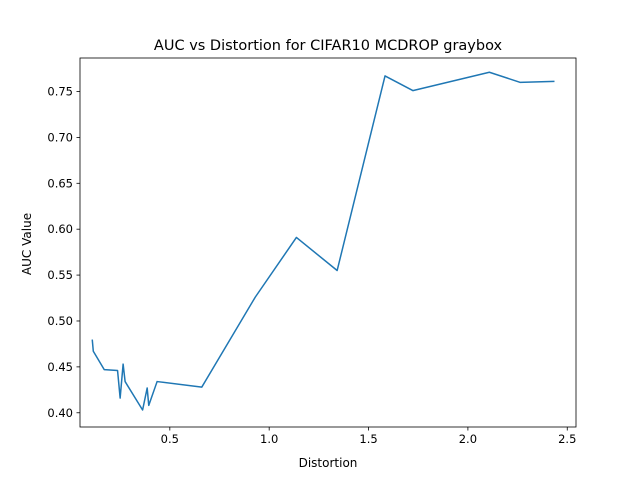 The image size is (640, 480). Describe the element at coordinates (170, 439) in the screenshot. I see `x-tick-label: 0.5` at that location.